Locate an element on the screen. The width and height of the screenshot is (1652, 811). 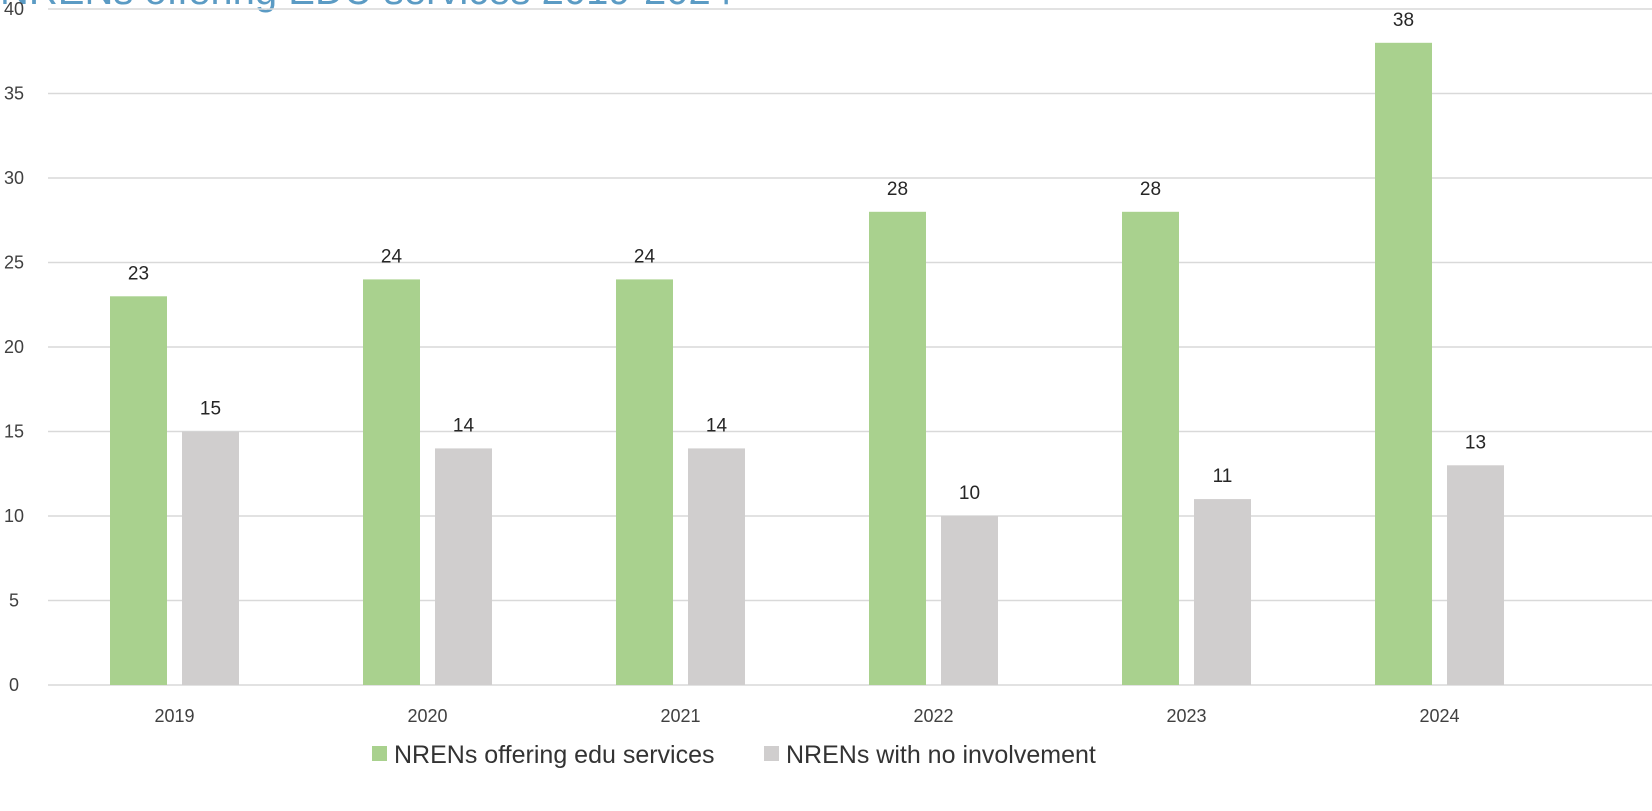
x-tick-label: 2024 is located at coordinates (1439, 716).